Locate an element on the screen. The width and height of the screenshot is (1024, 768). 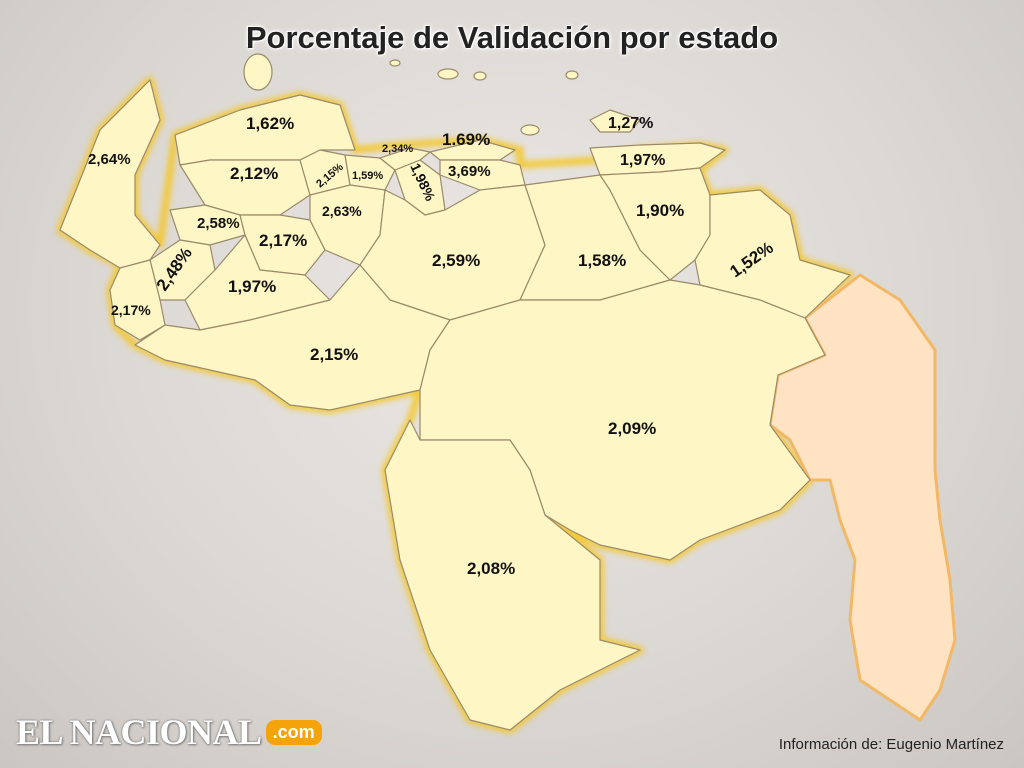
label-tachira: 2,17% is located at coordinates (131, 310).